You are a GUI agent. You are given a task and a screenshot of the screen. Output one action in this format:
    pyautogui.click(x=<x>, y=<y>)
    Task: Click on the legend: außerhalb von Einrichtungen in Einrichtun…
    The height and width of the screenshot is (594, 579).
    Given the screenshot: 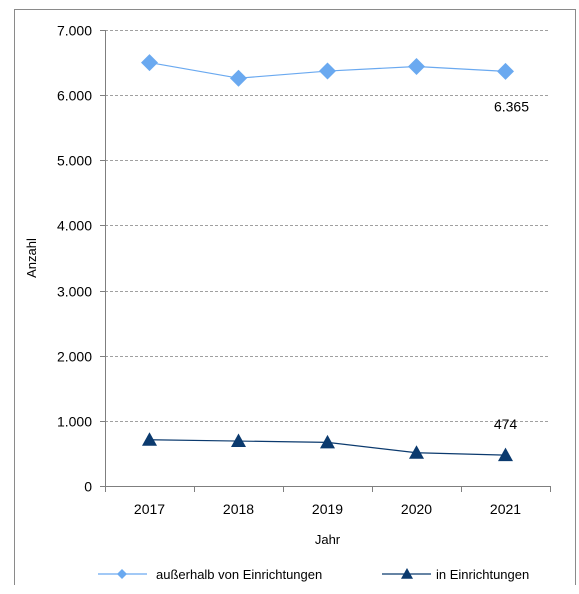 What is the action you would take?
    pyautogui.click(x=313, y=574)
    